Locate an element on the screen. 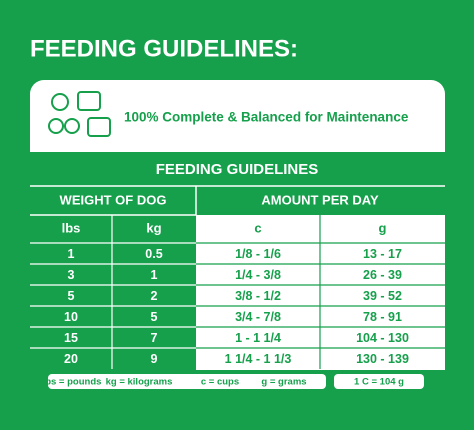  column-header: c is located at coordinates (257, 227).